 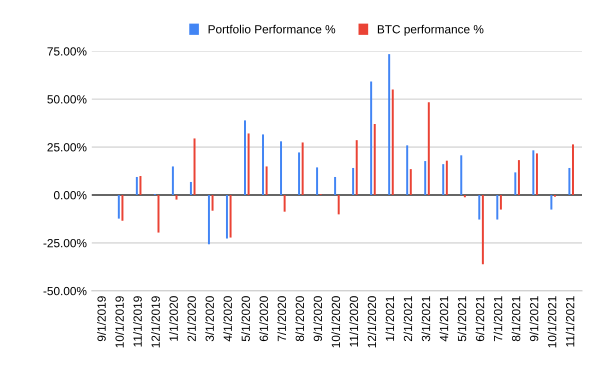 What do you see at coordinates (335, 322) in the screenshot?
I see `x-tick-label: 10/1/2020` at bounding box center [335, 322].